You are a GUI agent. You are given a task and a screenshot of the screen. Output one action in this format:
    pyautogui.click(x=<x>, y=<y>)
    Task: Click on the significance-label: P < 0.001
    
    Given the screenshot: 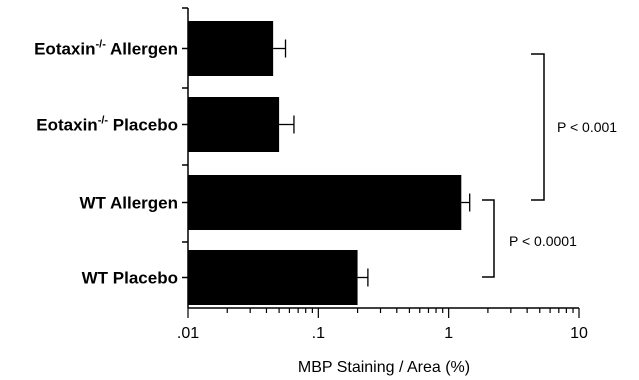 What is the action you would take?
    pyautogui.click(x=587, y=127)
    